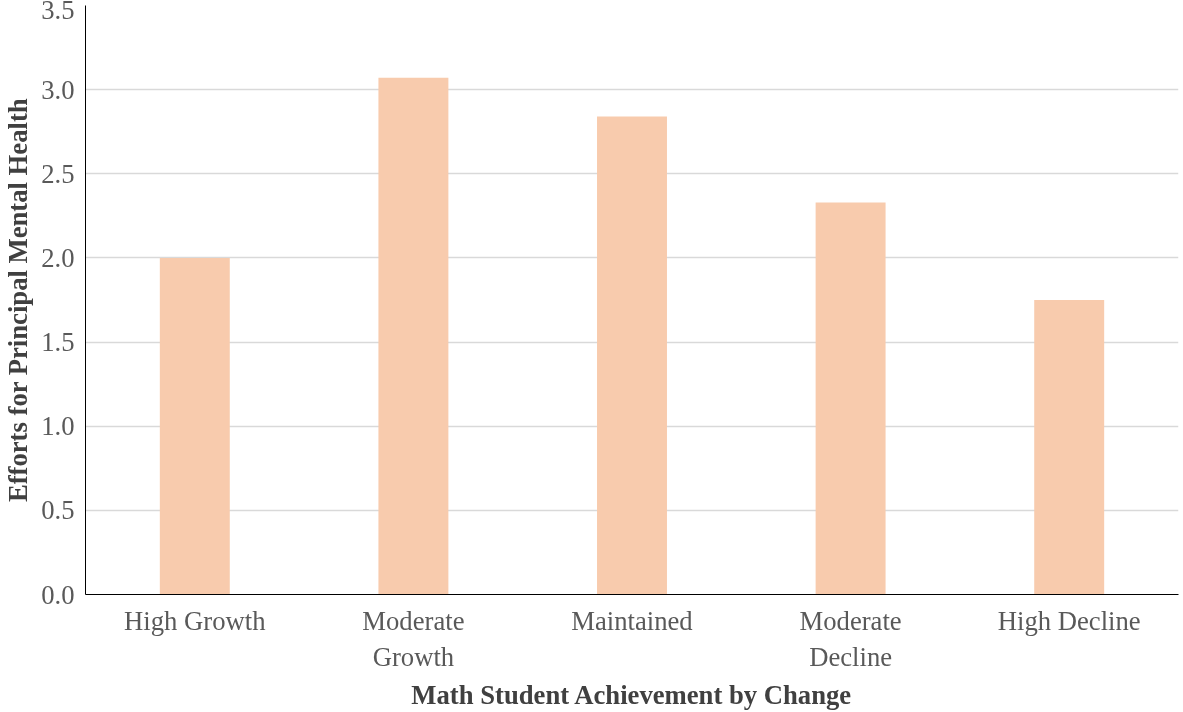 This screenshot has width=1183, height=712. I want to click on y-tick-label: 2.5, so click(58, 173).